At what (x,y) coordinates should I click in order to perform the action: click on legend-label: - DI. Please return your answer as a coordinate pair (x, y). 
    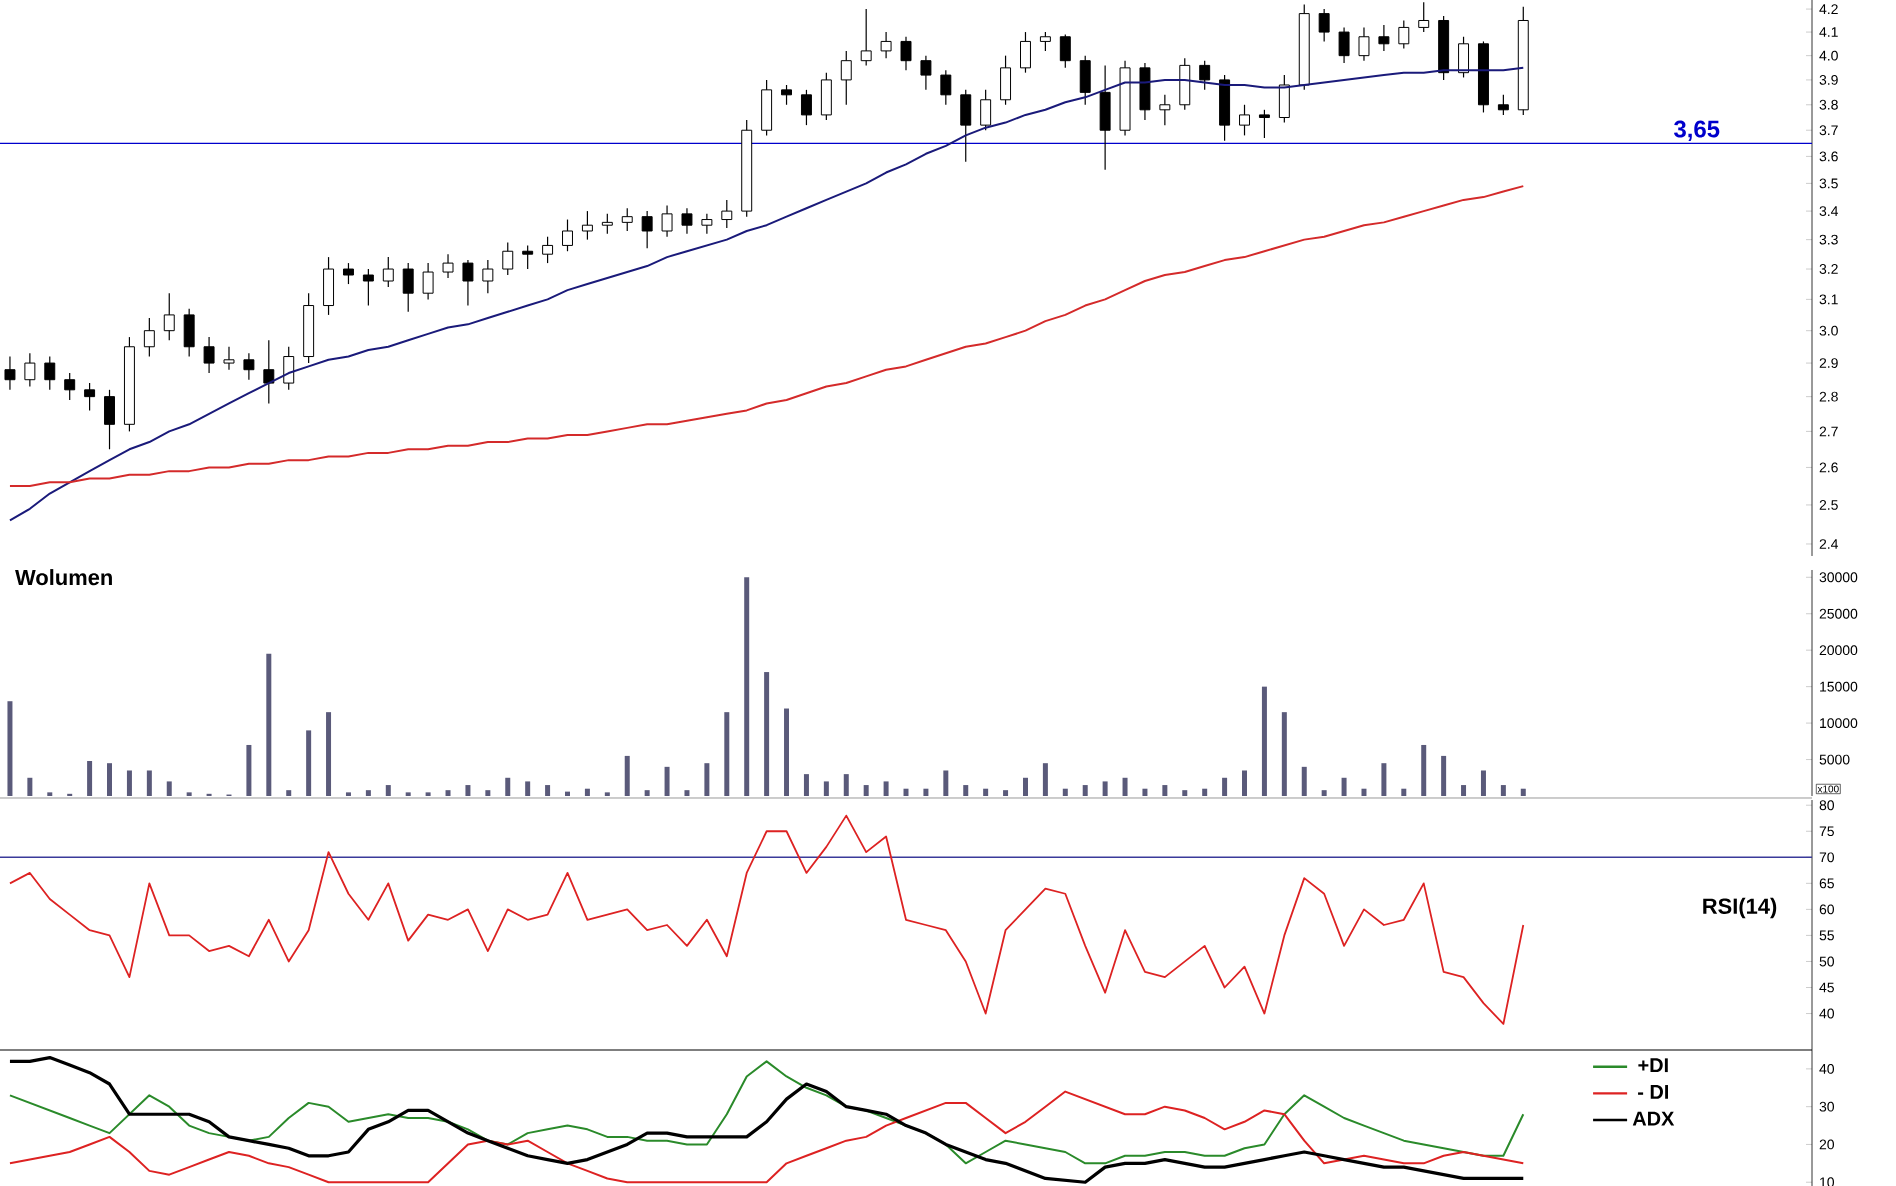
    Looking at the image, I should click on (1653, 1092).